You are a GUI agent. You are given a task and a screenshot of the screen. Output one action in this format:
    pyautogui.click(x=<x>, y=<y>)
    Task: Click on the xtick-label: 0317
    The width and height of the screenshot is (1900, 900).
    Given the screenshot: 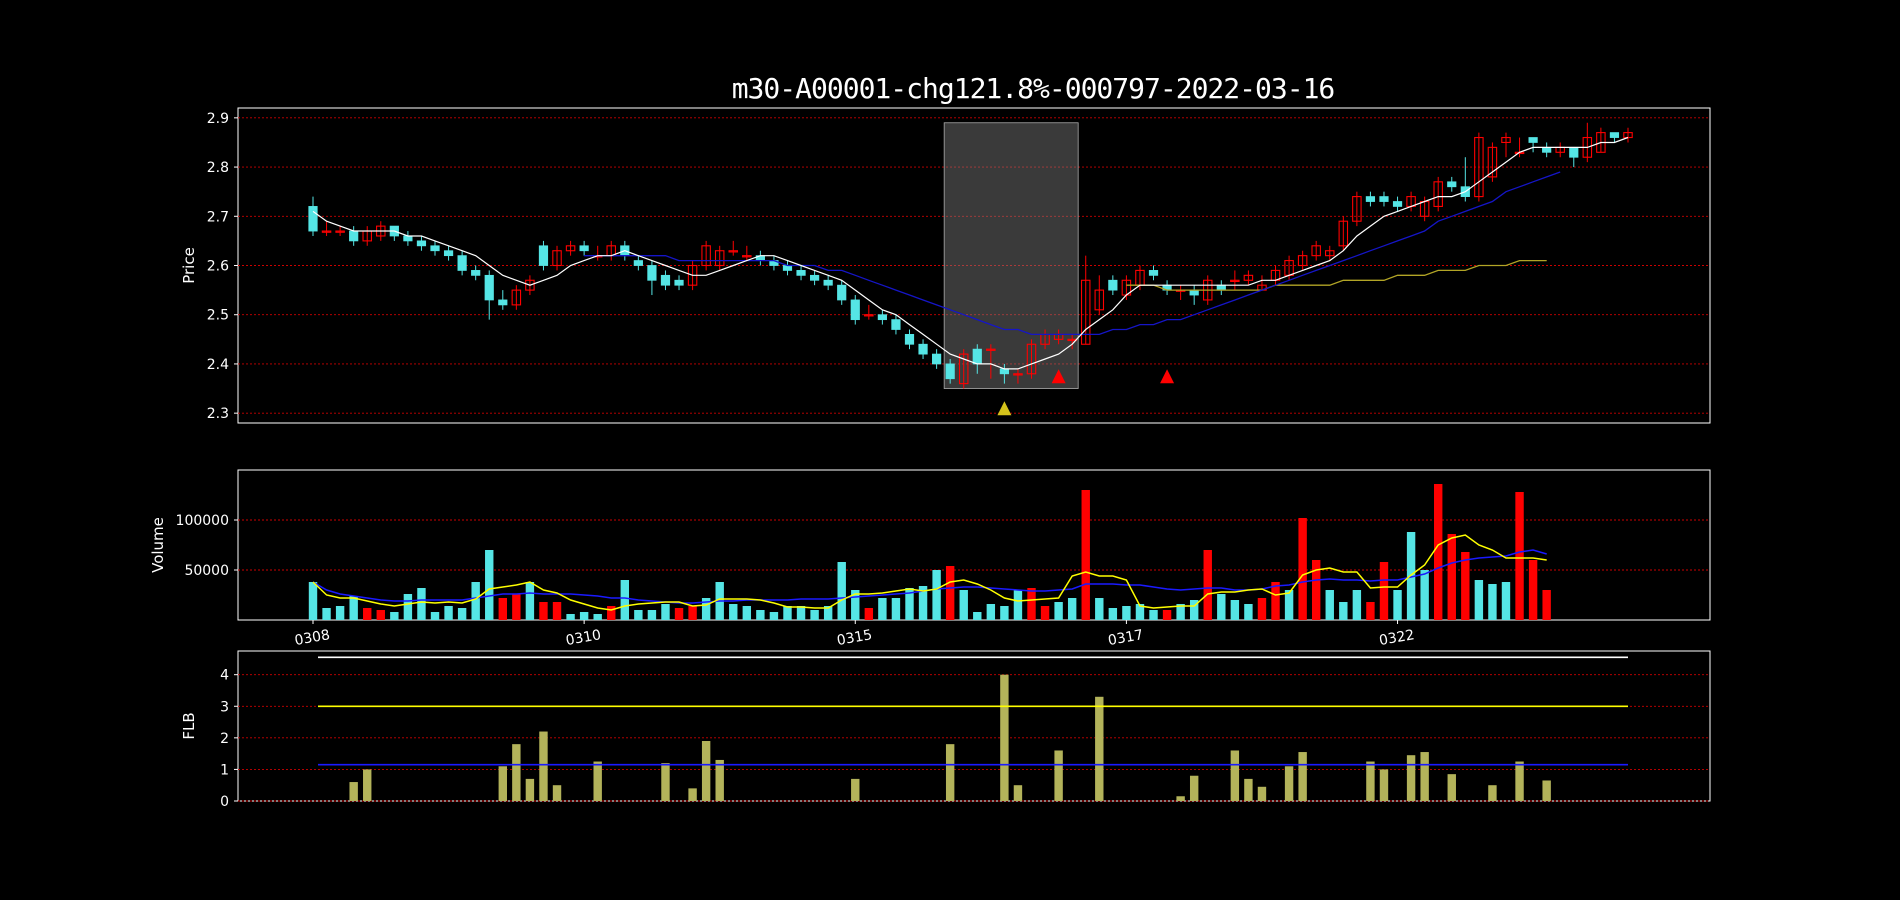 What is the action you would take?
    pyautogui.click(x=1126, y=638)
    